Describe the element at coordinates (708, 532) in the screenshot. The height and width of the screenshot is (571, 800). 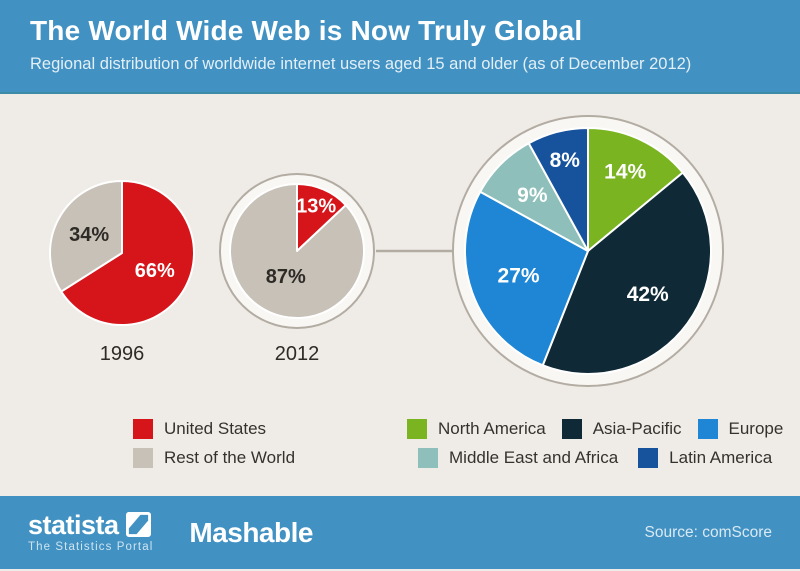
I see `source-credit: Source: comScore` at that location.